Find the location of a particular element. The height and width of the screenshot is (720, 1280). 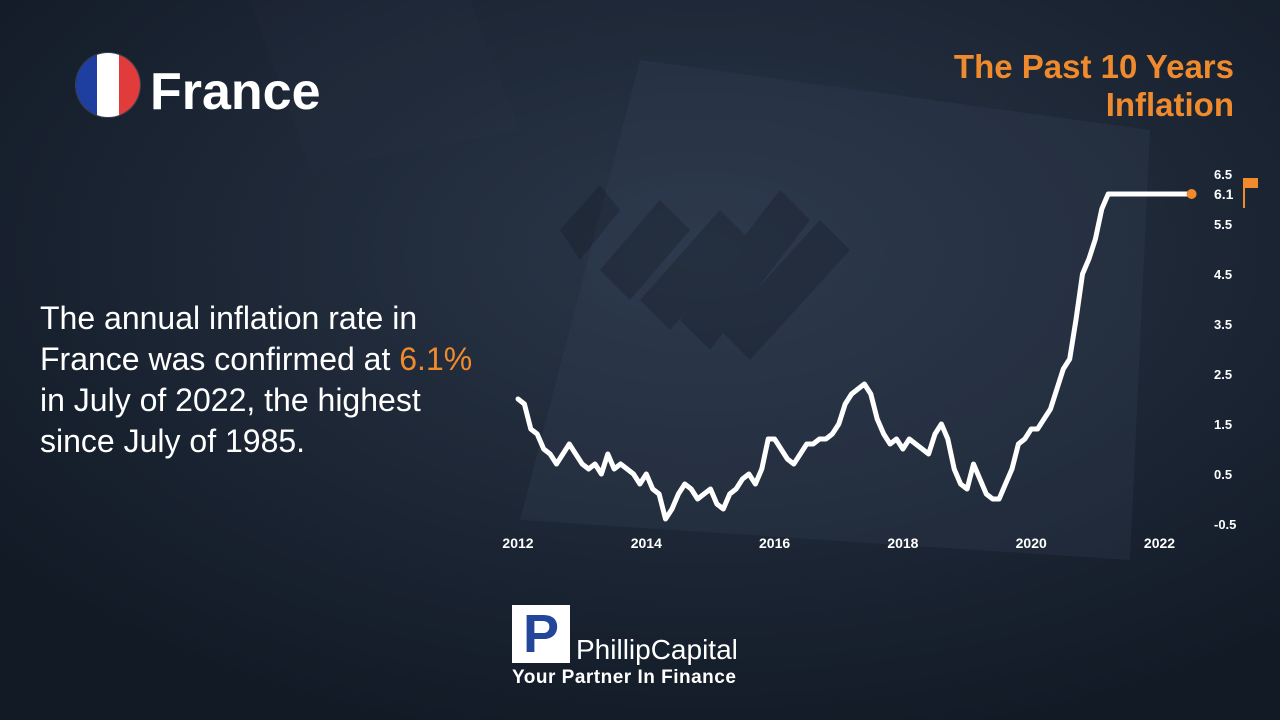

x-tick-label: 2022 is located at coordinates (1159, 543).